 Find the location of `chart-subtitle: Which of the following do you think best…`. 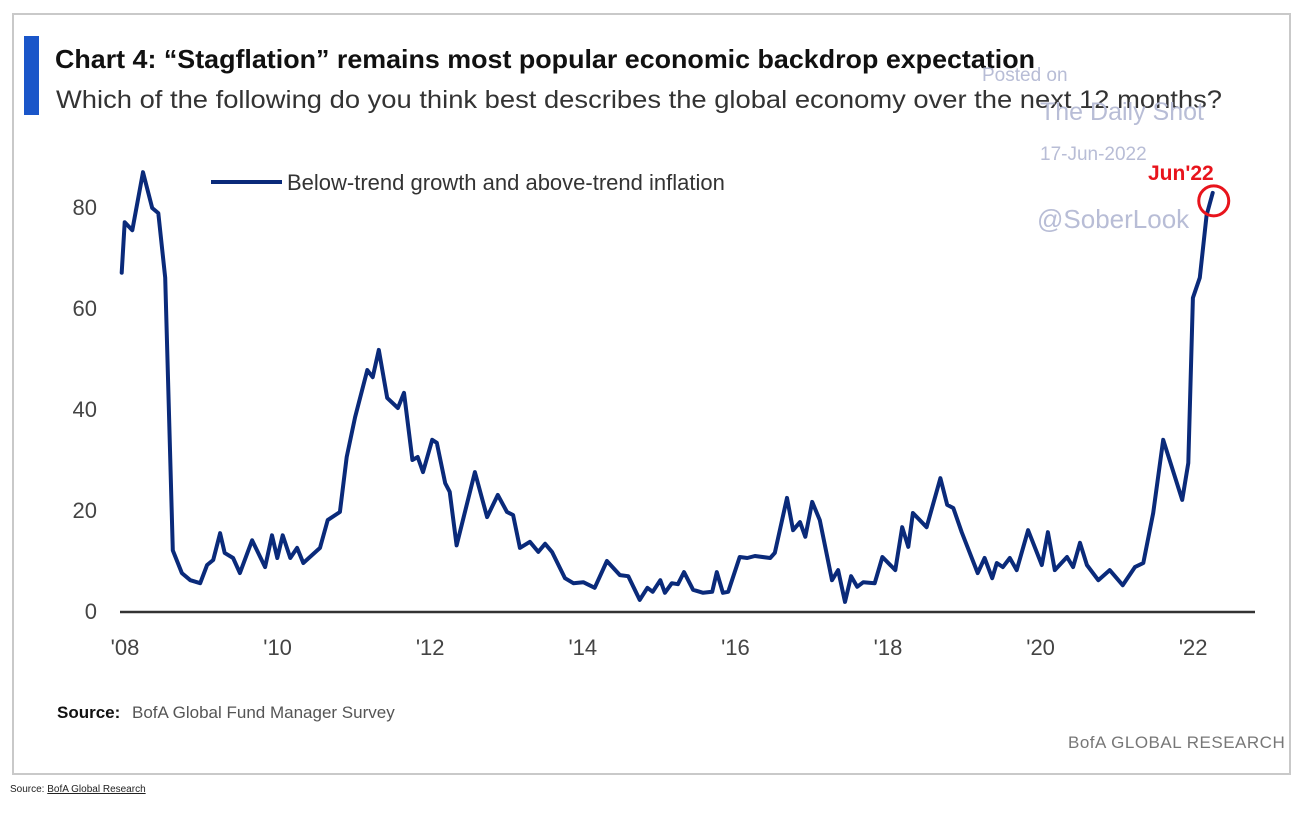

chart-subtitle: Which of the following do you think best… is located at coordinates (639, 100).